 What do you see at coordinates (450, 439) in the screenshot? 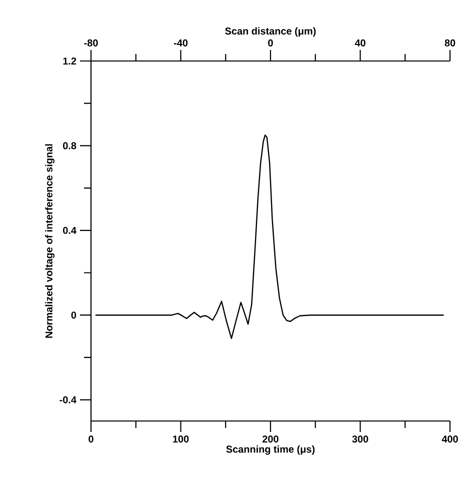
I see `x-tick-label: 400` at bounding box center [450, 439].